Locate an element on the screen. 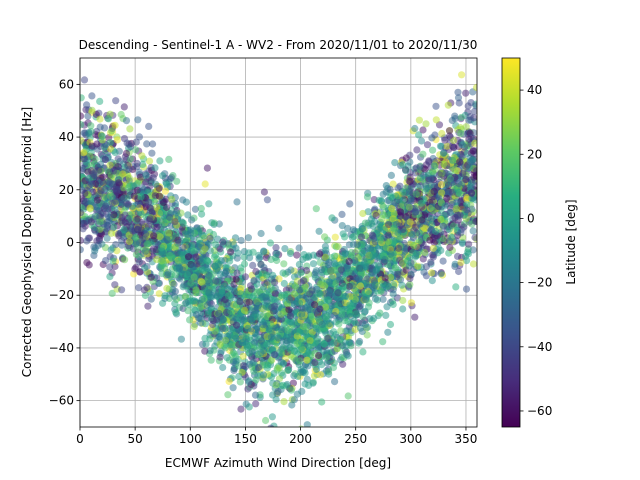  colorbar-tick-label: 20 is located at coordinates (534, 154).